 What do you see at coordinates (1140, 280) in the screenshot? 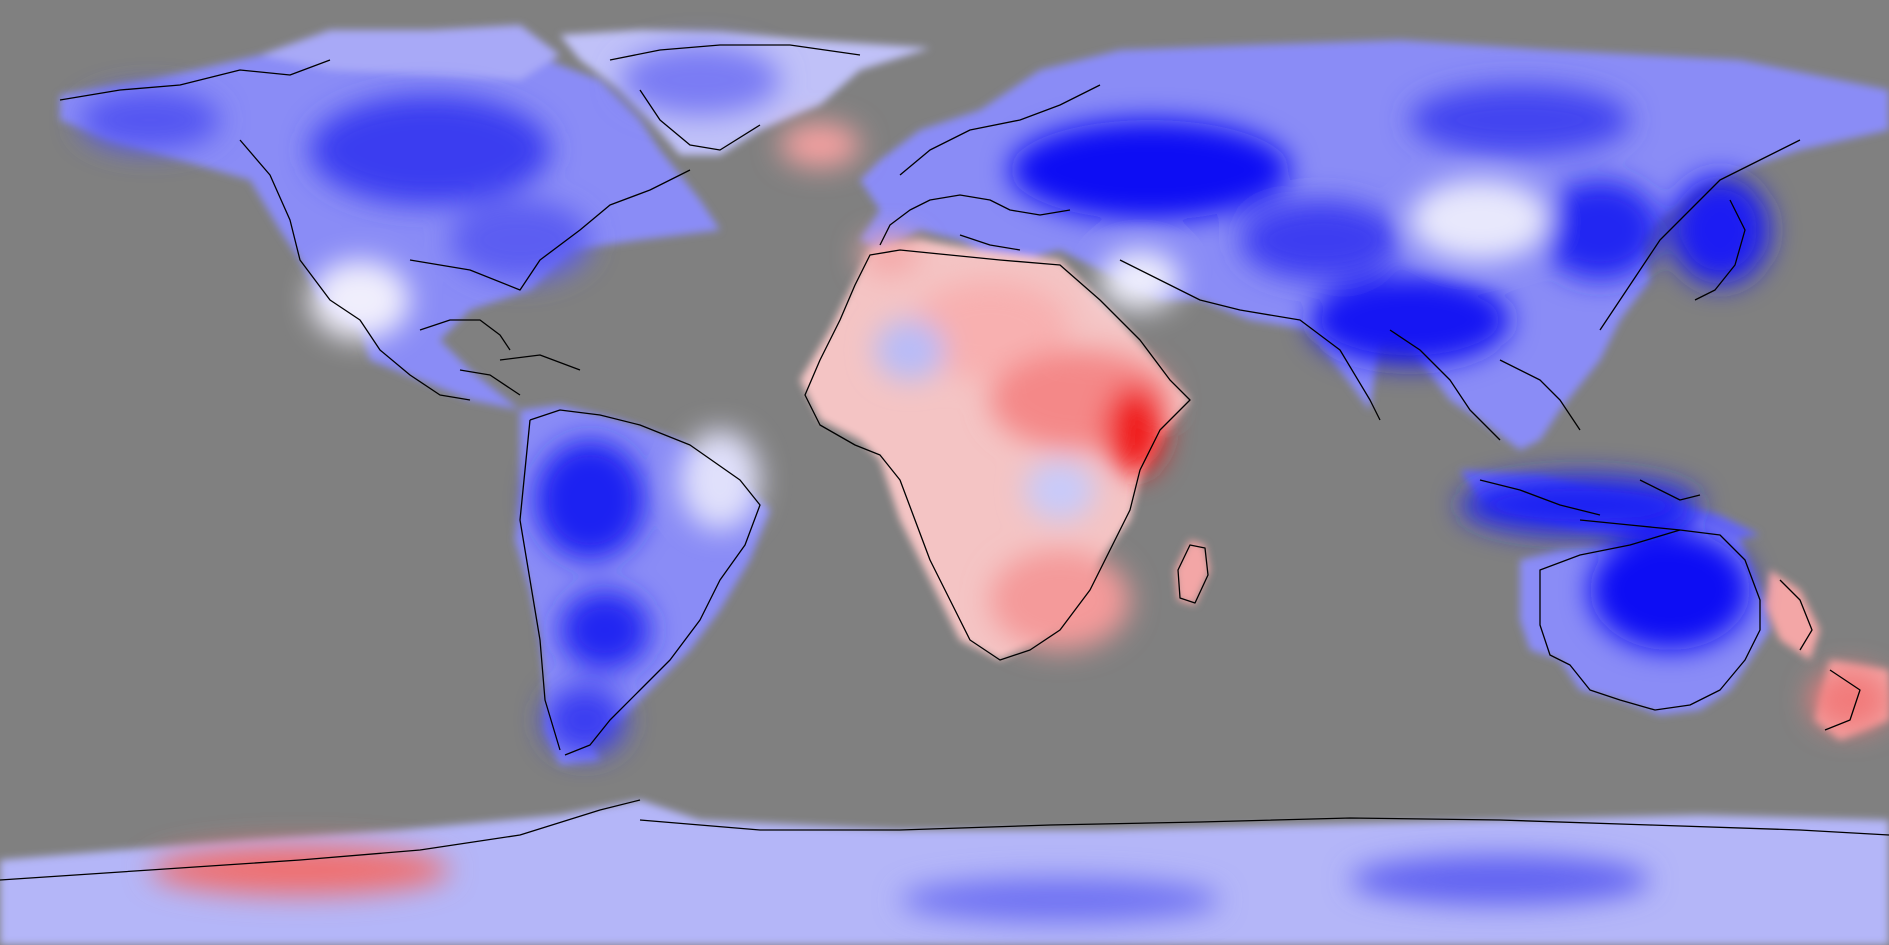
I see `pale-mideast` at bounding box center [1140, 280].